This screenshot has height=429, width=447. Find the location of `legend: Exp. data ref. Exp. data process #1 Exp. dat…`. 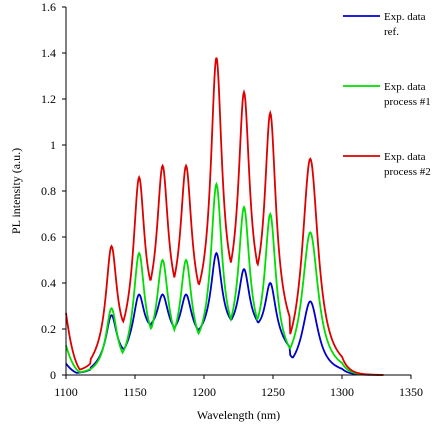

legend: Exp. data ref. Exp. data process #1 Exp. dat… is located at coordinates (387, 94).